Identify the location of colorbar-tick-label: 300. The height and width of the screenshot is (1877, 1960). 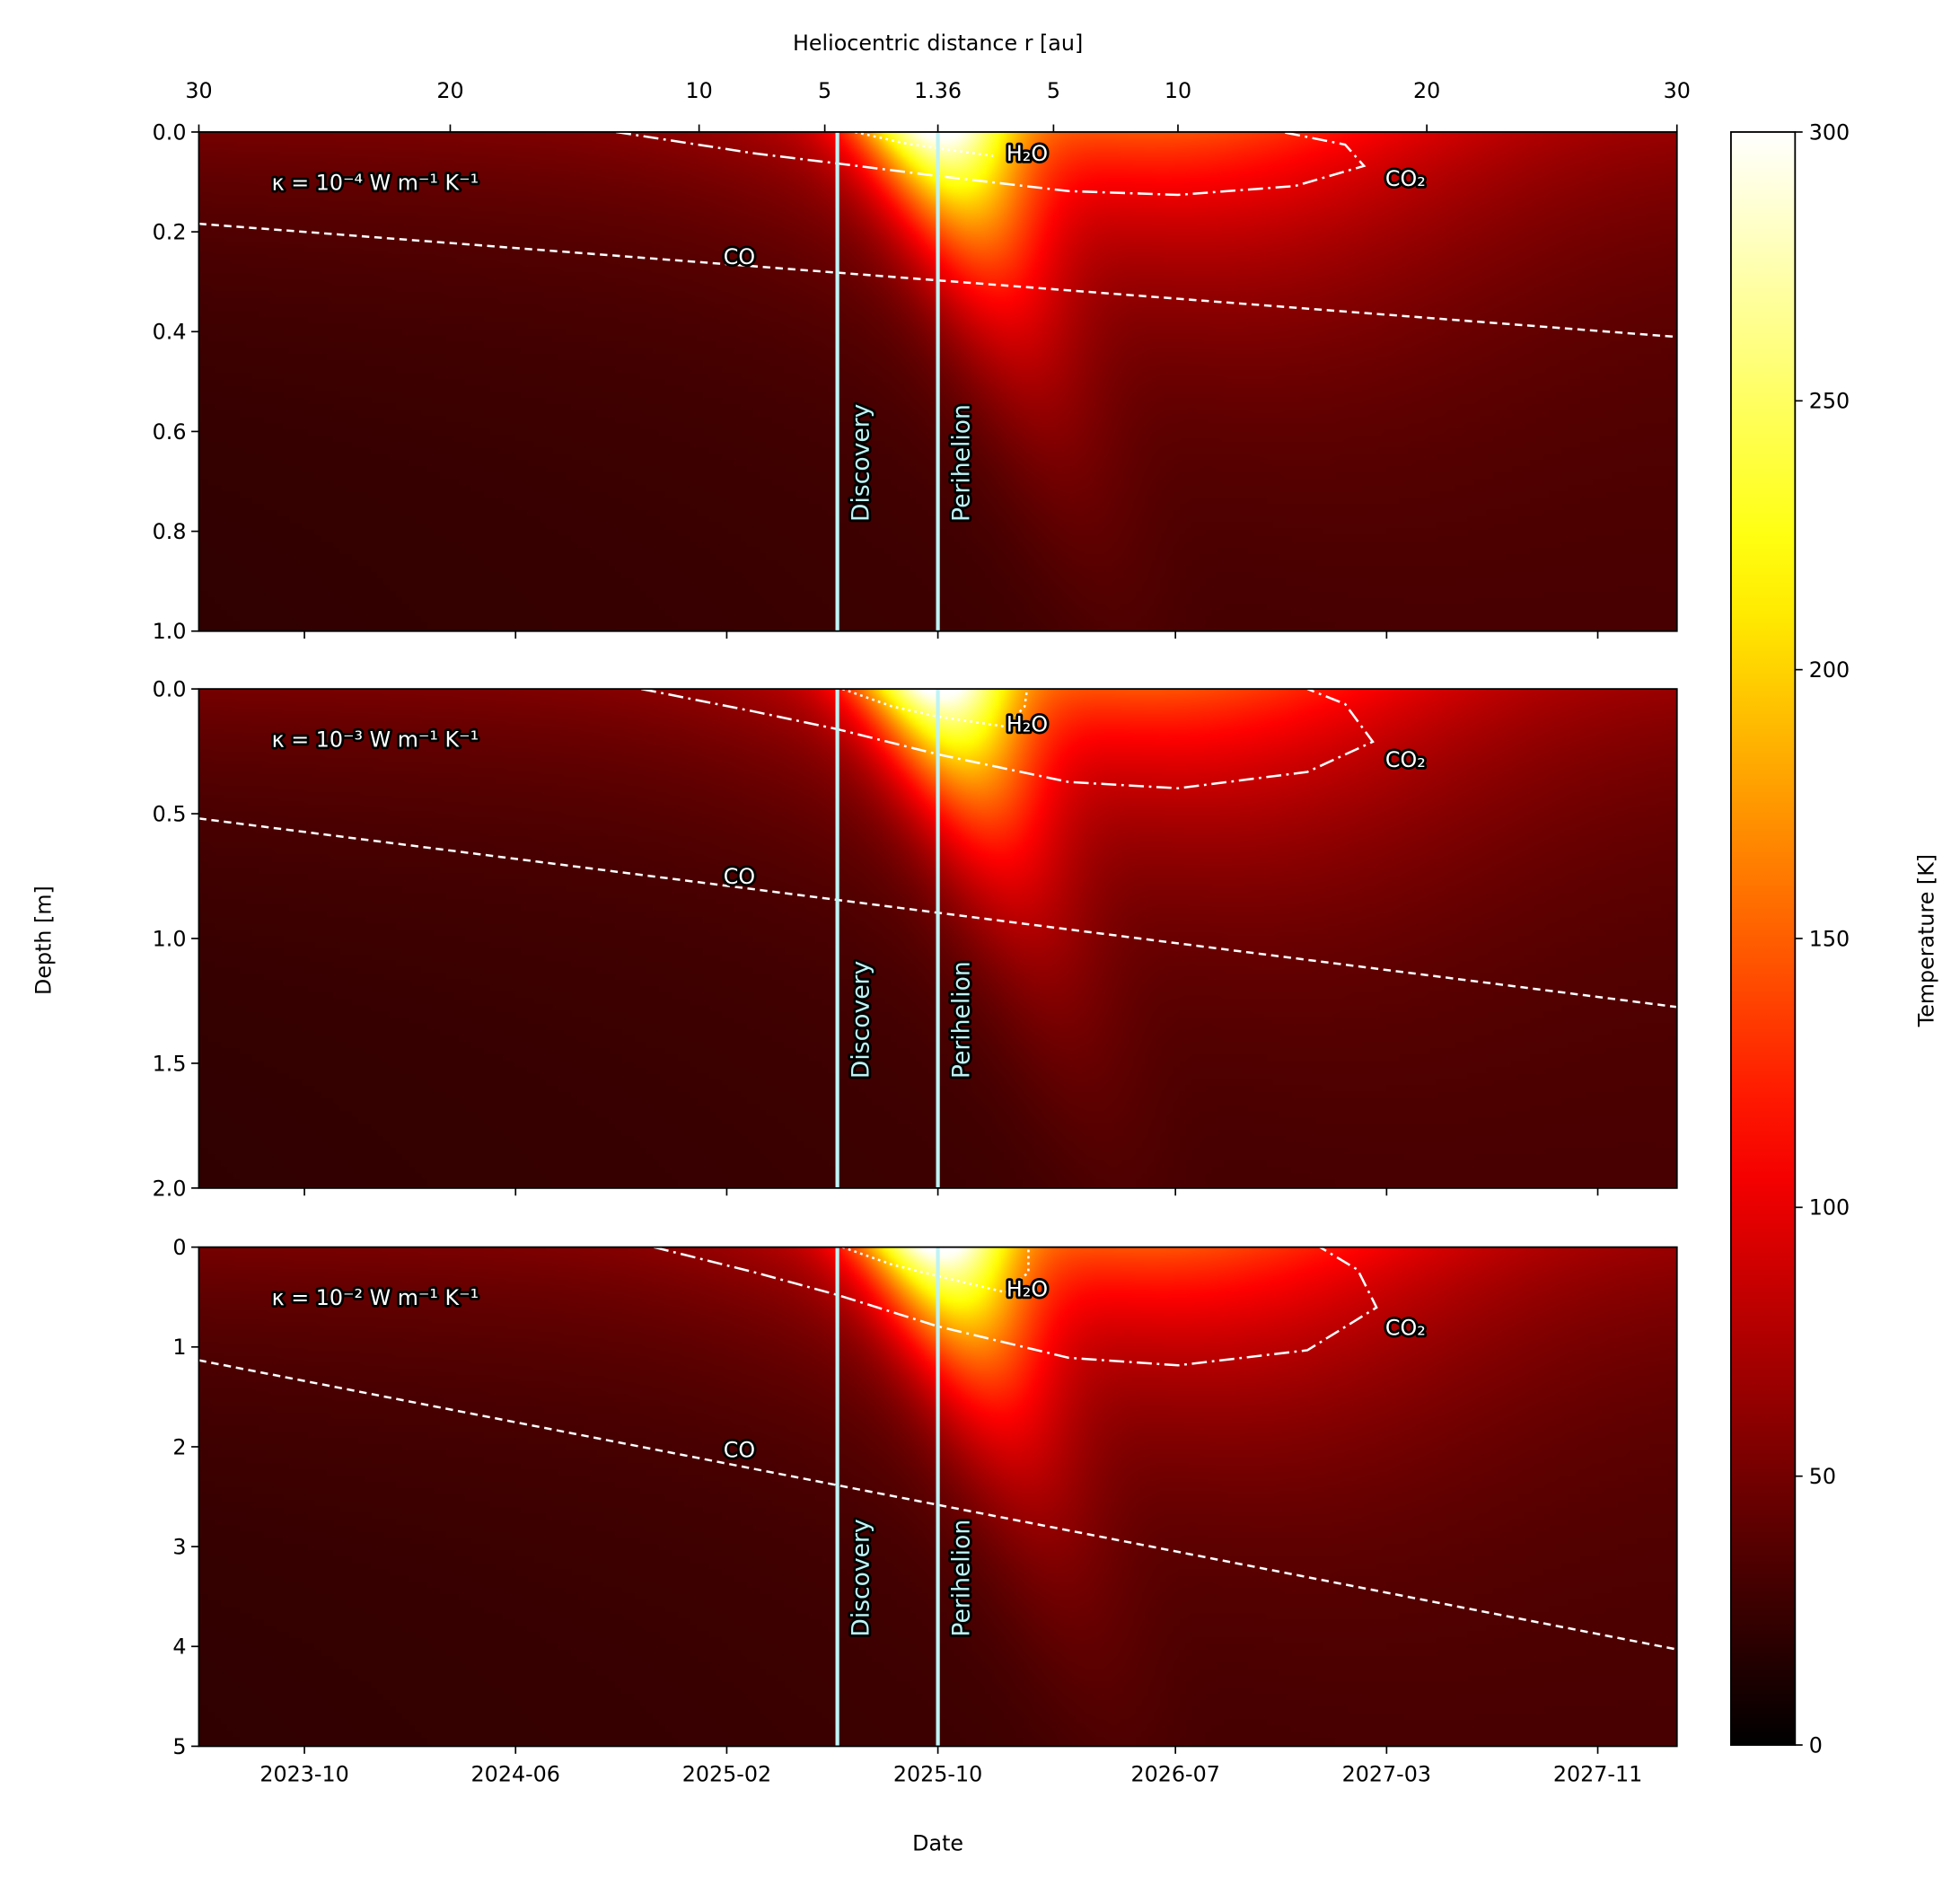
(1829, 132).